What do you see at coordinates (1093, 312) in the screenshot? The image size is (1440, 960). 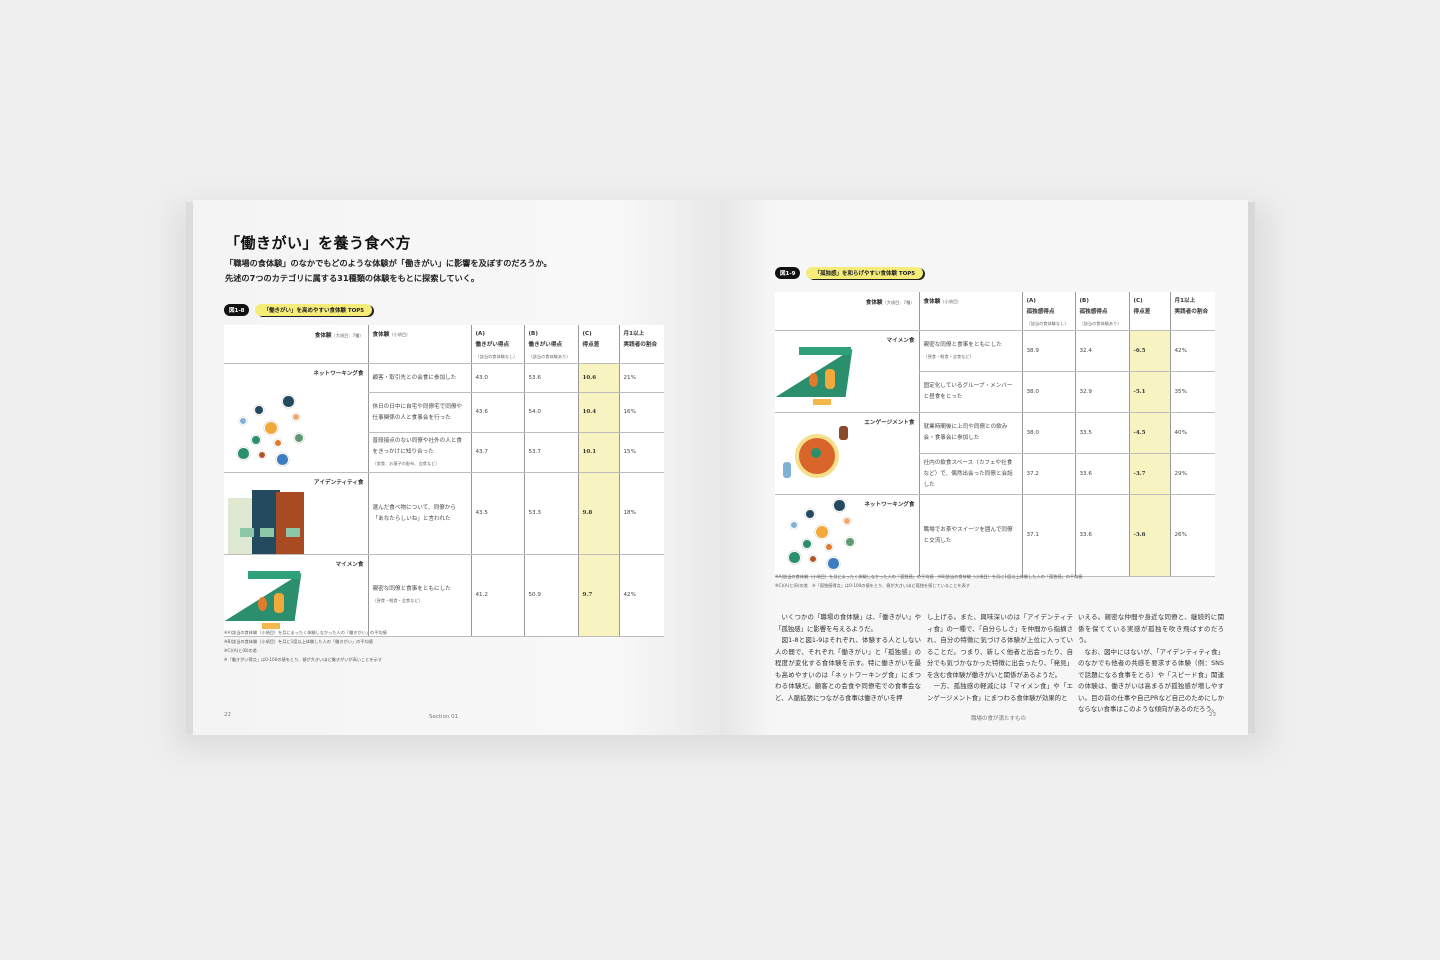 I see `header-label: 孤独感得点` at bounding box center [1093, 312].